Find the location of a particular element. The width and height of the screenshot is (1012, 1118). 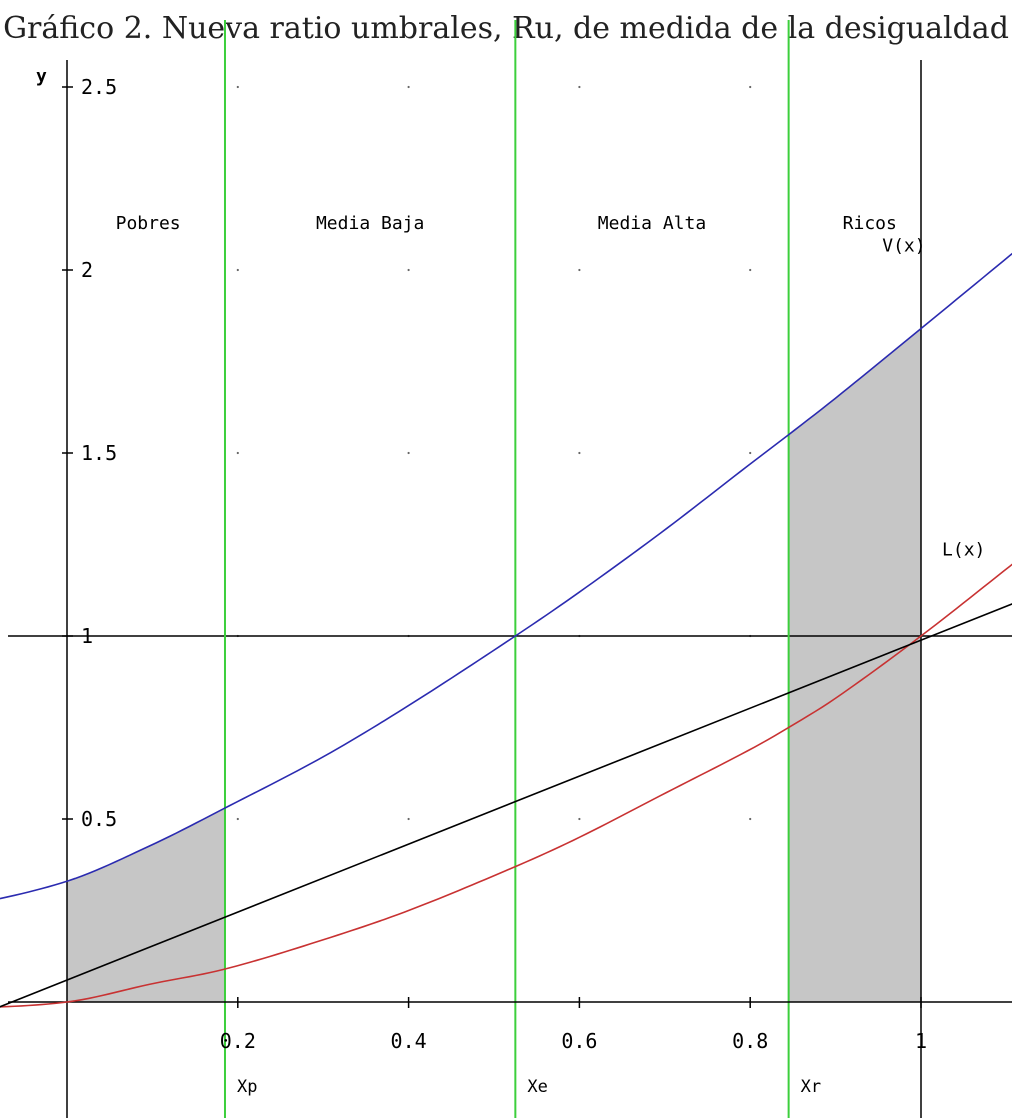

threshold-label-xr: Xr is located at coordinates (811, 1087).